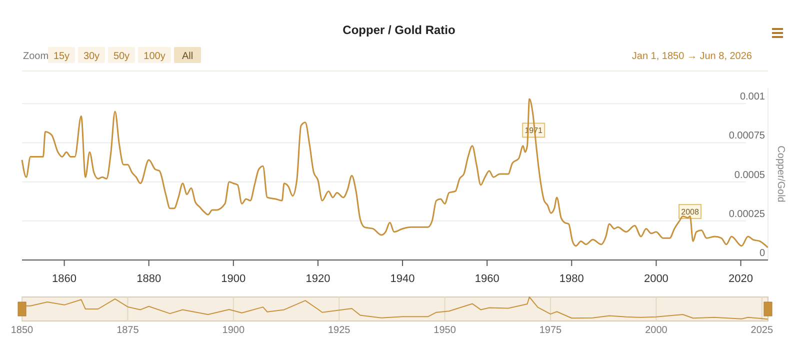  I want to click on y-tick-label: 0.001, so click(753, 97).